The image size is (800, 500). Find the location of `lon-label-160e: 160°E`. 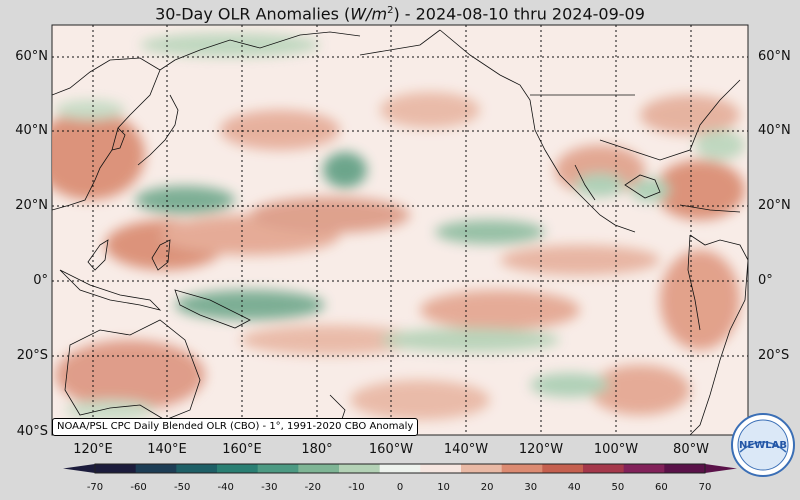

lon-label-160e: 160°E is located at coordinates (242, 449).